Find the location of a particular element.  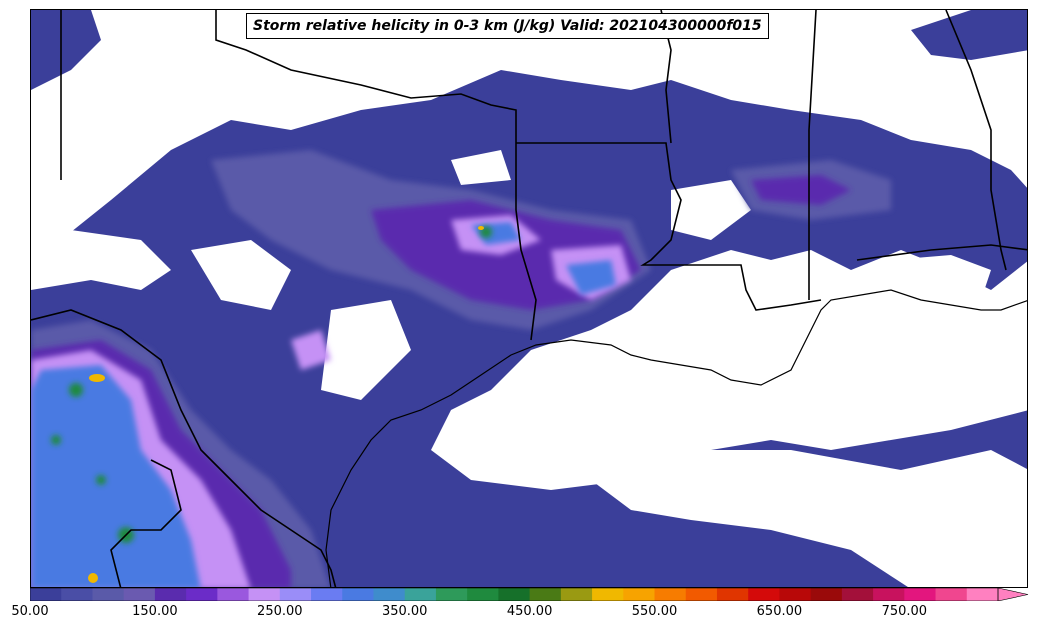

colorbar-tick-label: 250.00 is located at coordinates (280, 611).